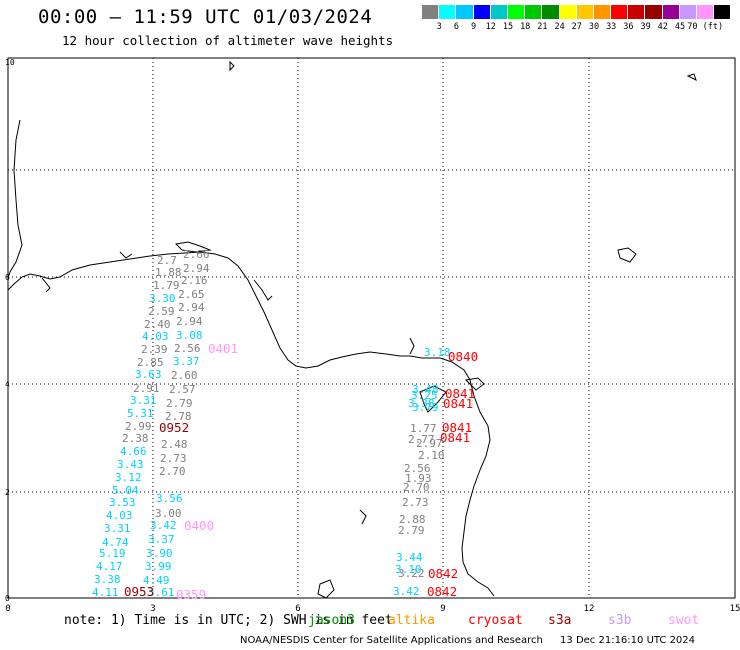  What do you see at coordinates (412, 519) in the screenshot?
I see `wave-height-label: 2.88` at bounding box center [412, 519].